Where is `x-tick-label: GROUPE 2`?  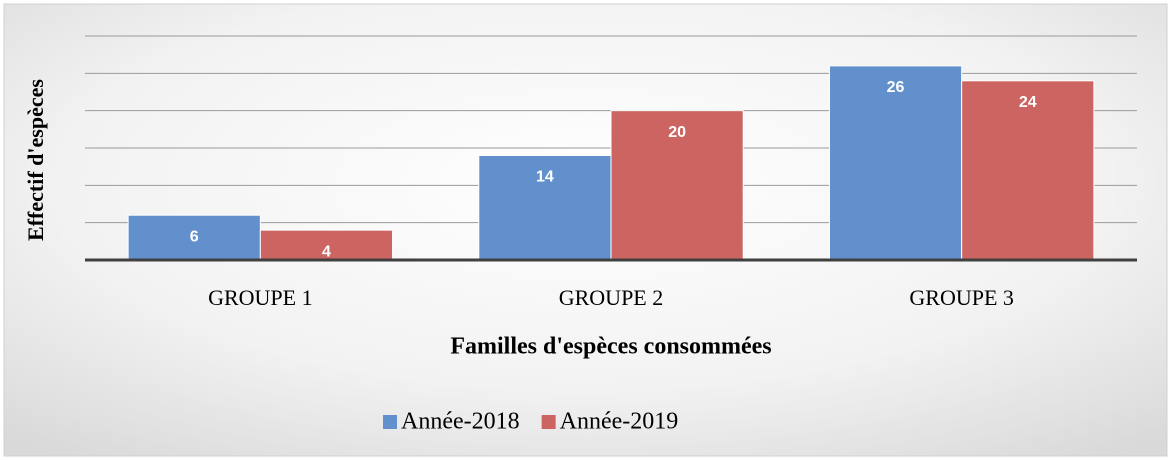
x-tick-label: GROUPE 2 is located at coordinates (611, 297).